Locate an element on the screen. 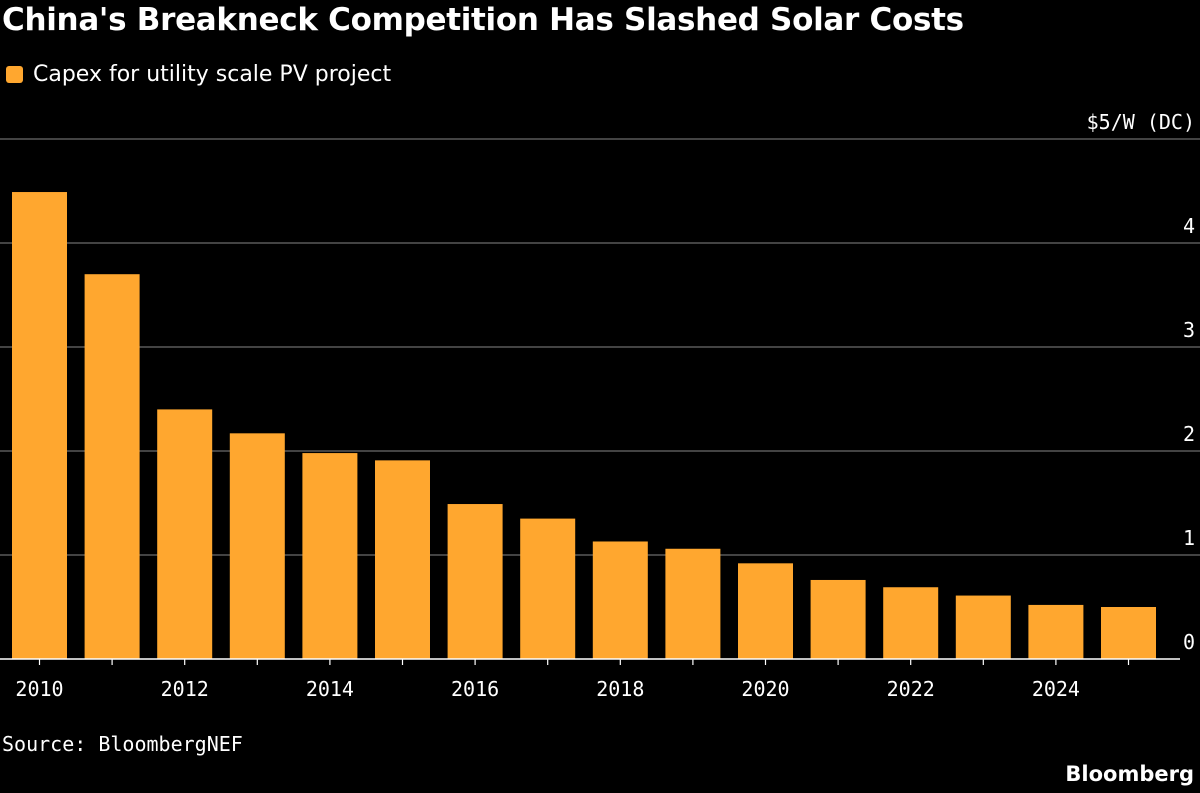 The width and height of the screenshot is (1200, 793). x-tick-label-2018: 2018 is located at coordinates (620, 689).